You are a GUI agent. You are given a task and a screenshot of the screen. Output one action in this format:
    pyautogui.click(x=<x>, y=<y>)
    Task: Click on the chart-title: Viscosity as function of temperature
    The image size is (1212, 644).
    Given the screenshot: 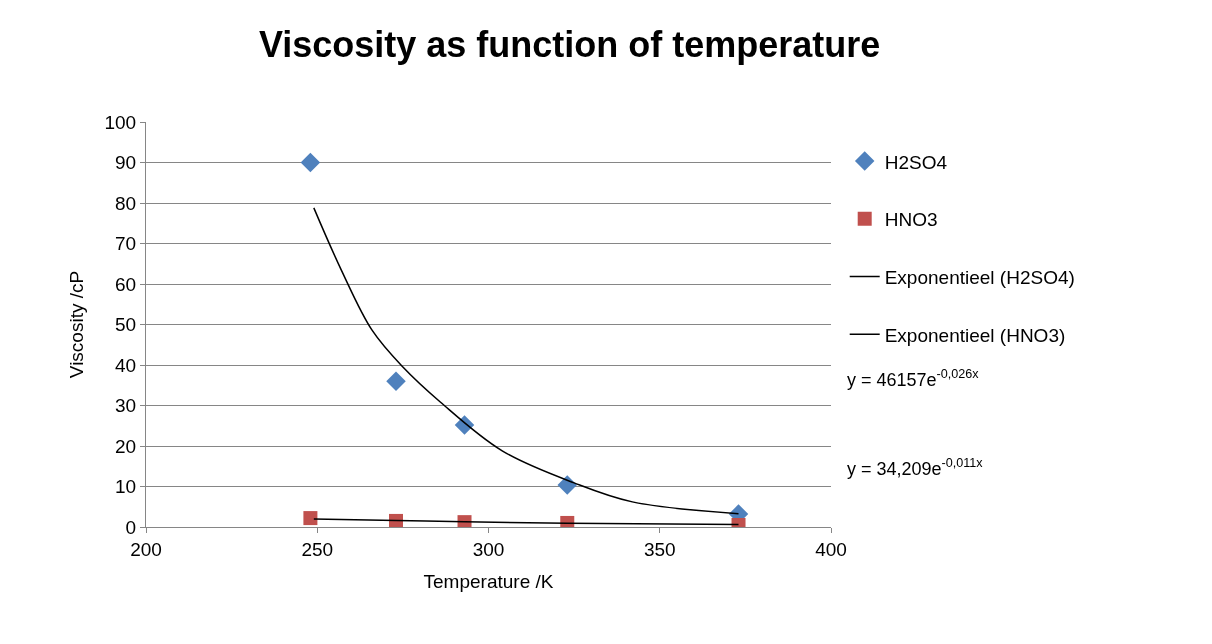 What is the action you would take?
    pyautogui.click(x=569, y=45)
    